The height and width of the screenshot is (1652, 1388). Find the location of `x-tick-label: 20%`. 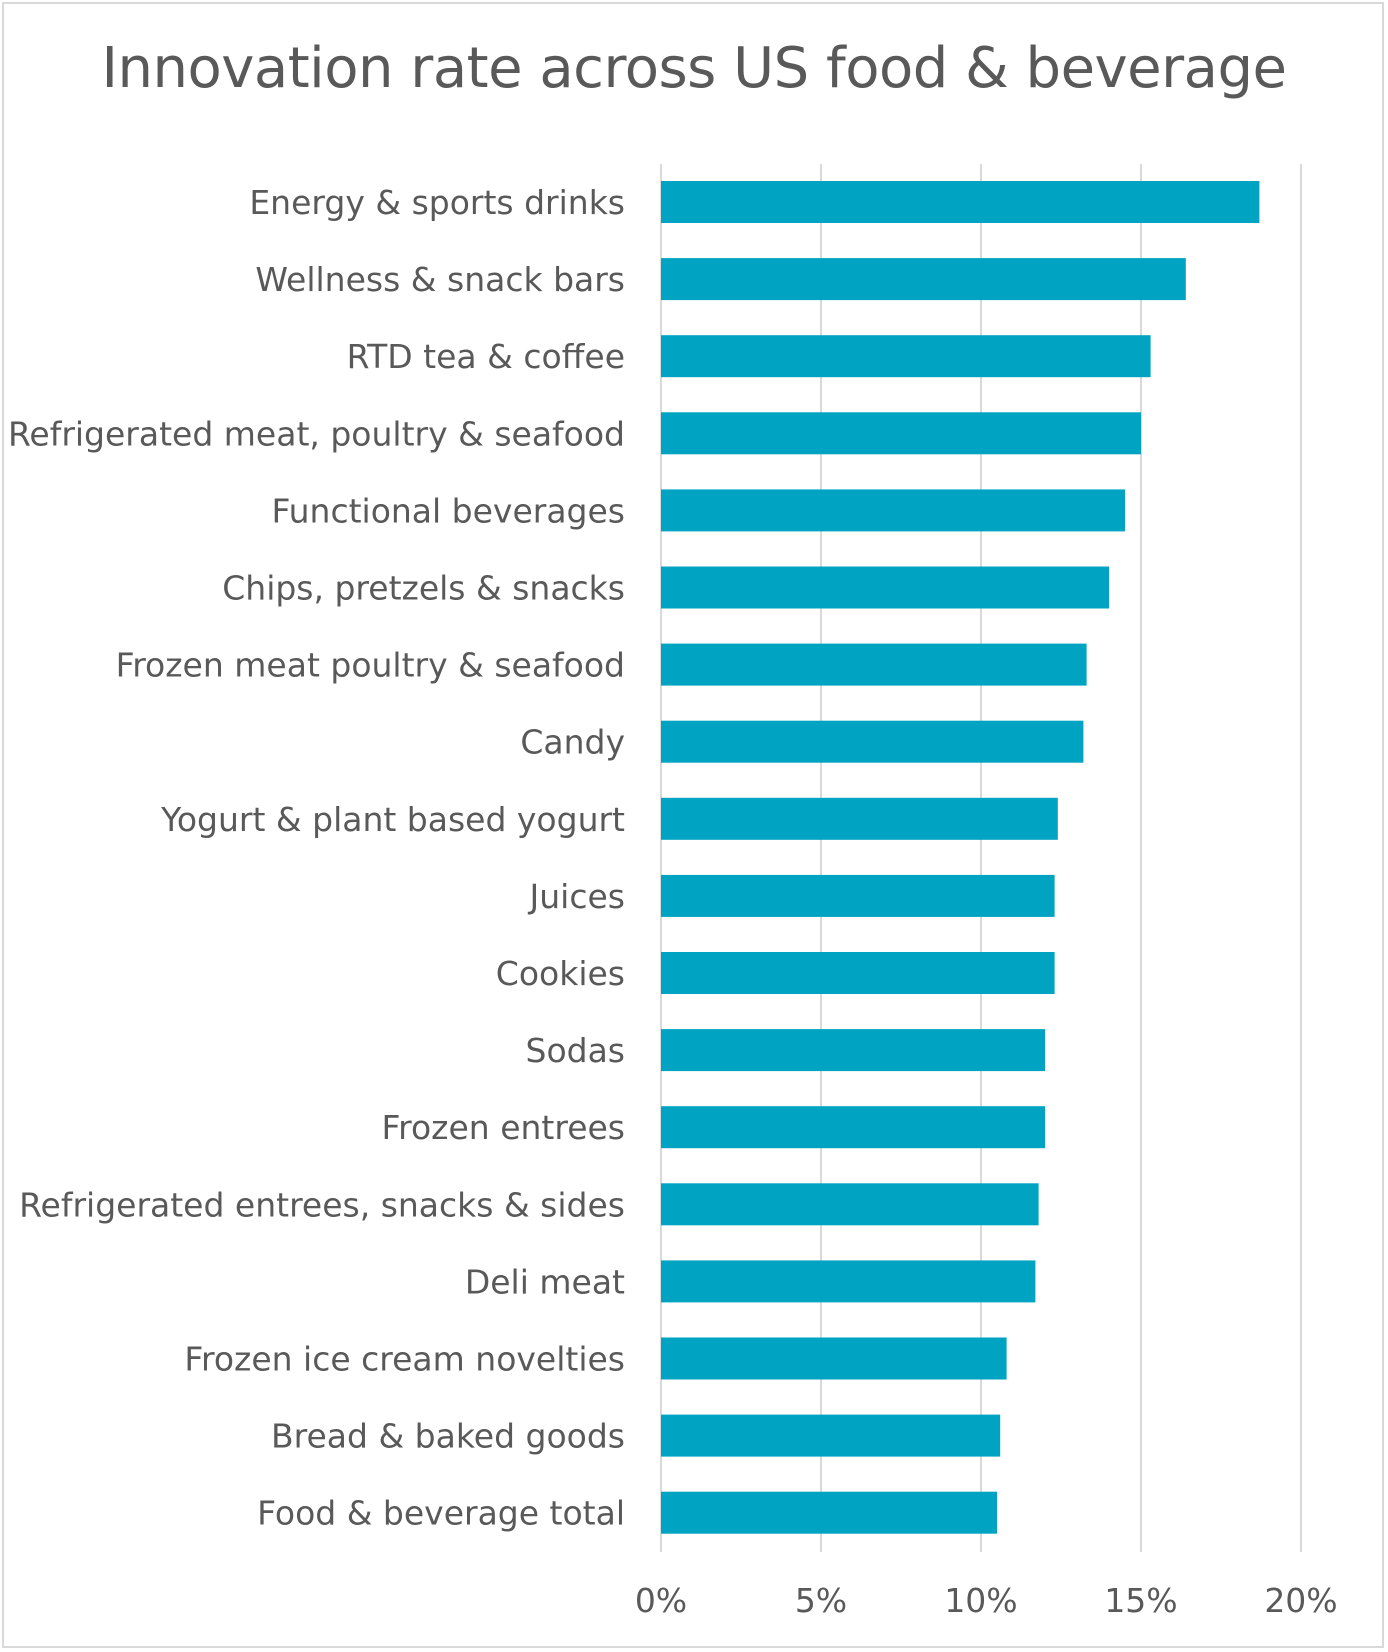

x-tick-label: 20% is located at coordinates (1300, 1600).